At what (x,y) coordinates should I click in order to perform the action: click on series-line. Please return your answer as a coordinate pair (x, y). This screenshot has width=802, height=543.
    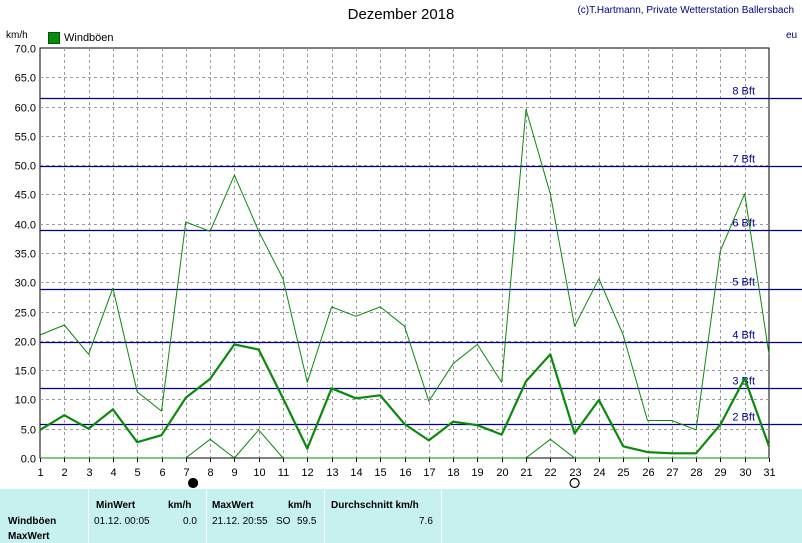
    Looking at the image, I should click on (404, 444).